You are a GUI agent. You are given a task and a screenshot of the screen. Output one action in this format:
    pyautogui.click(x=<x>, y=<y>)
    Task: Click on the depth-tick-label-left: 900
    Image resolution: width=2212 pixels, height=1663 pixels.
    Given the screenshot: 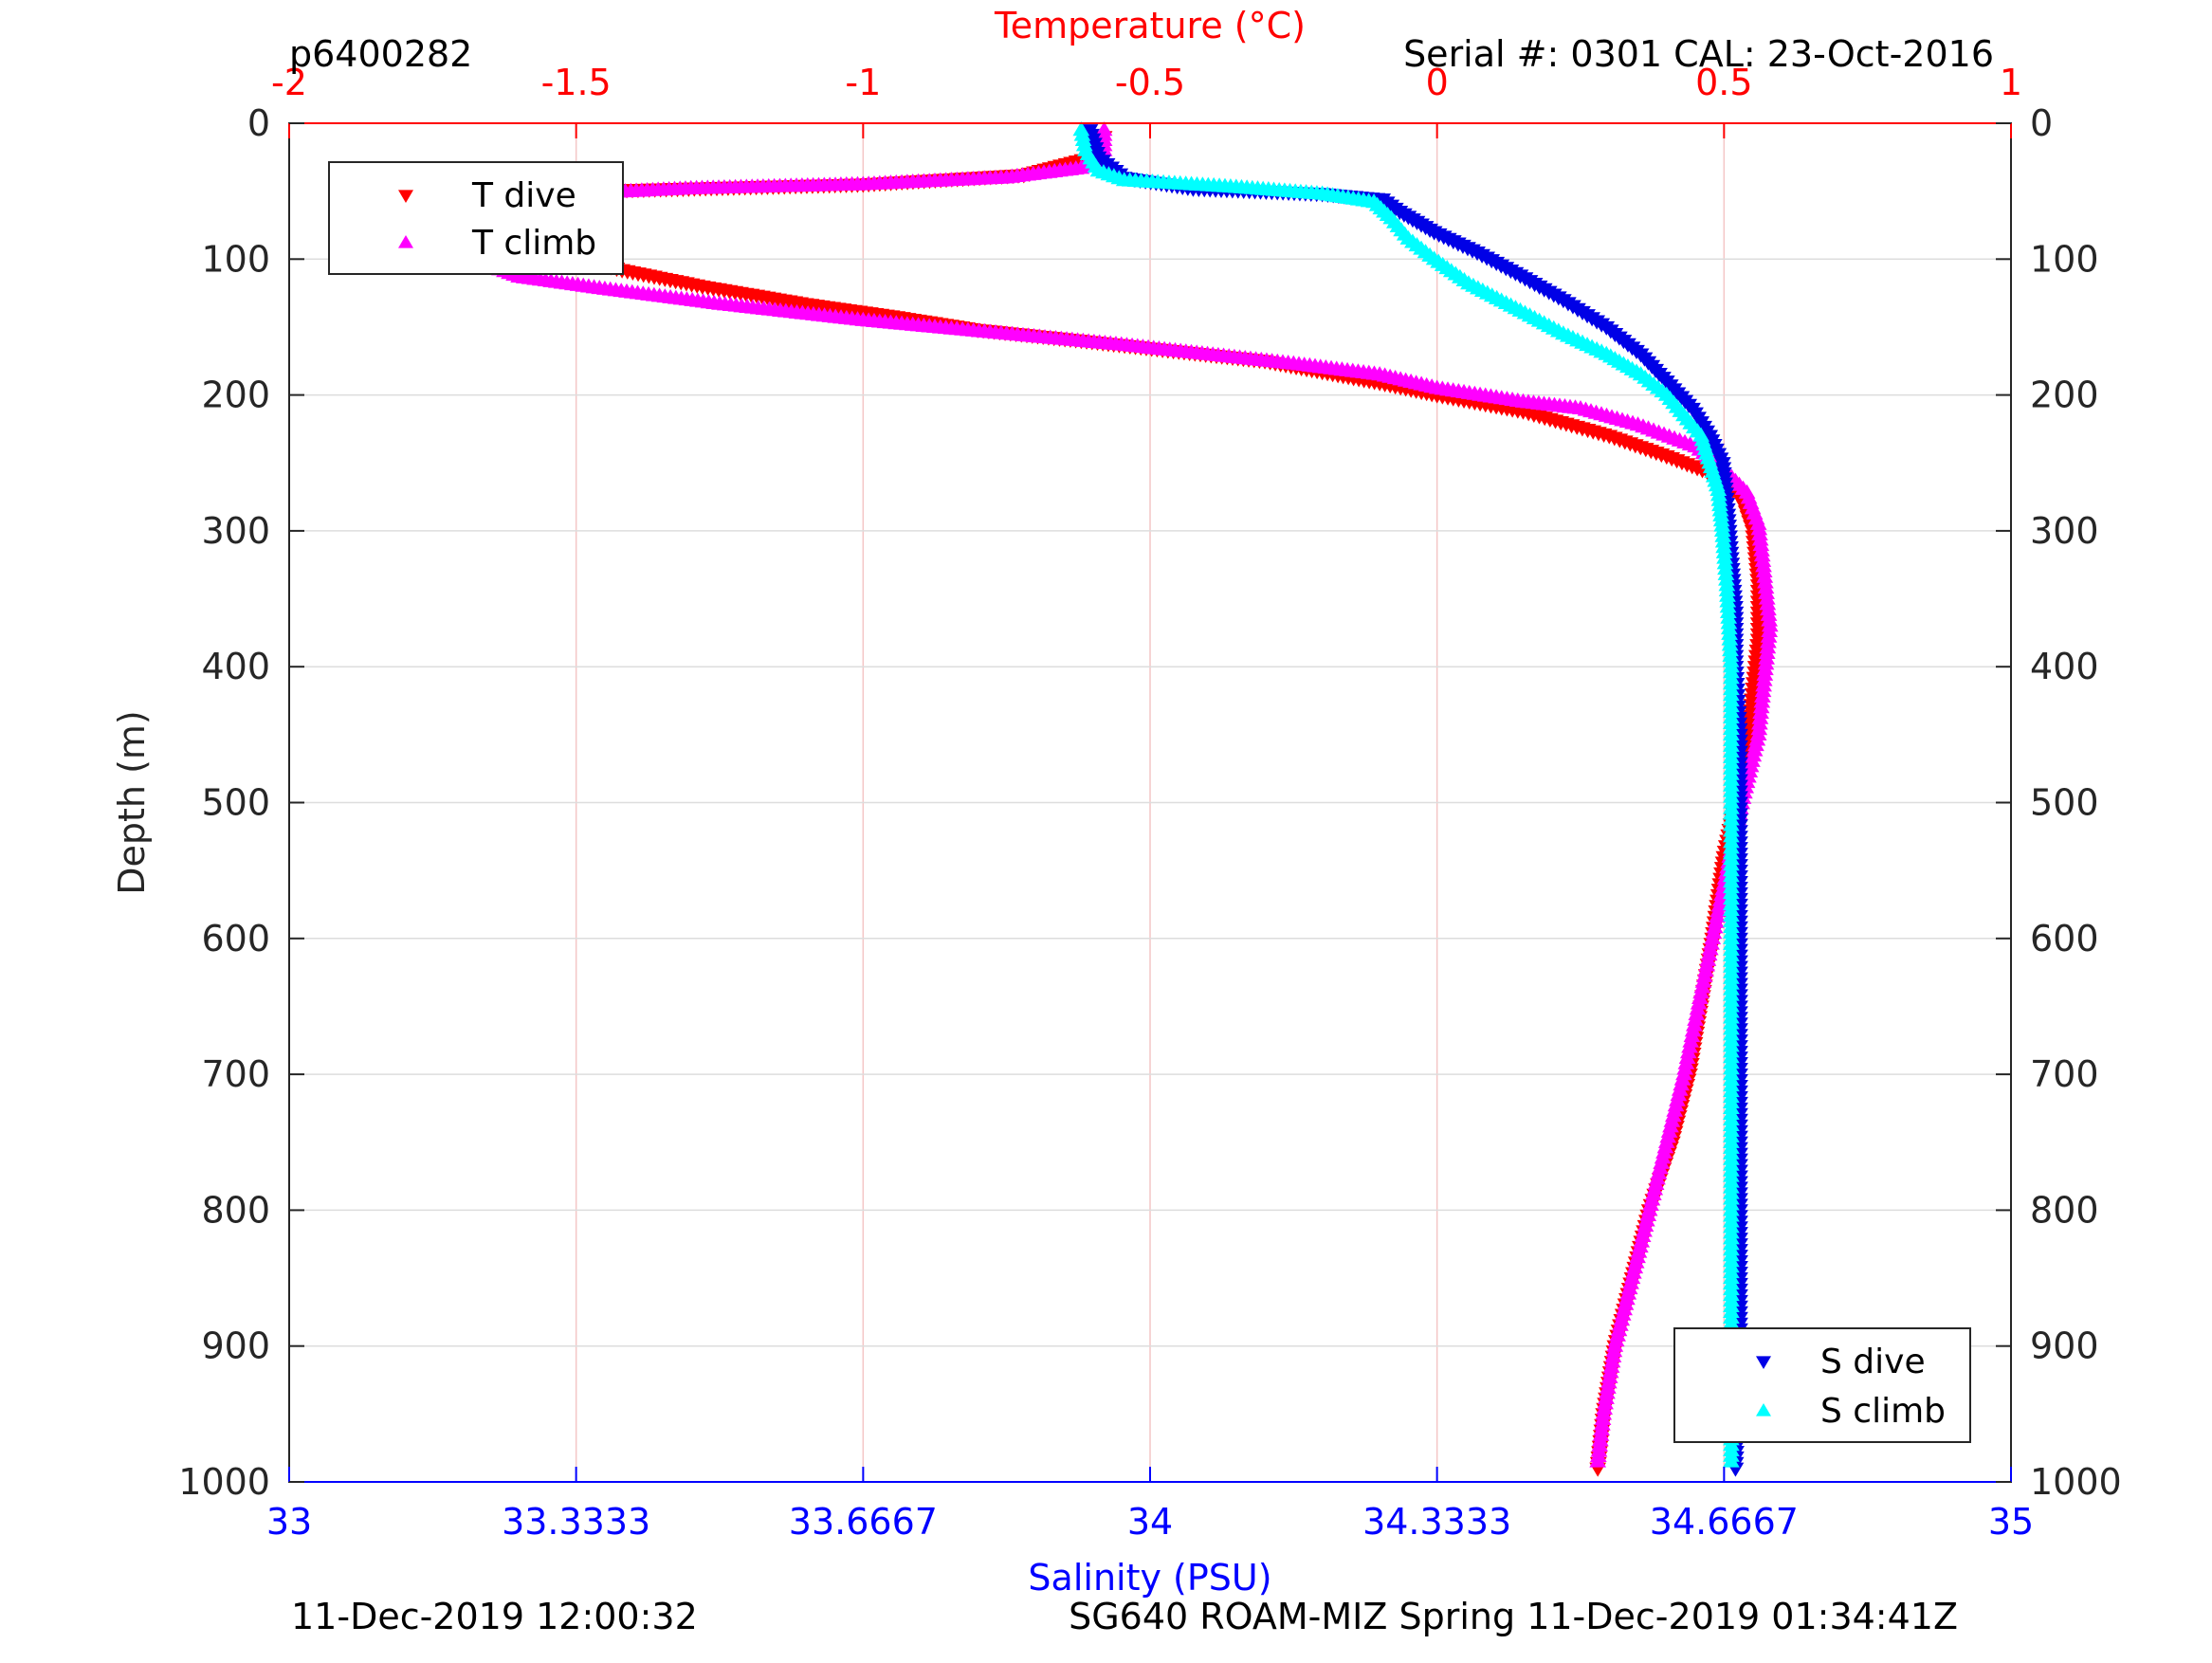 What is the action you would take?
    pyautogui.click(x=235, y=1346)
    